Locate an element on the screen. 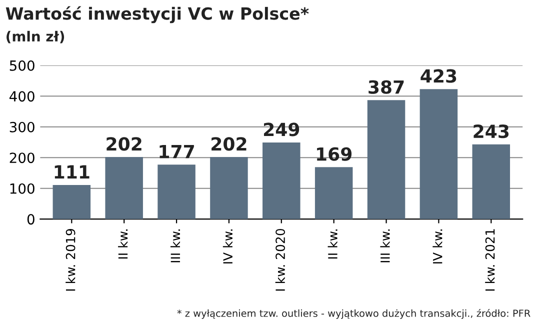 The image size is (536, 327). x-tick-label: I kw. 2021 is located at coordinates (490, 260).